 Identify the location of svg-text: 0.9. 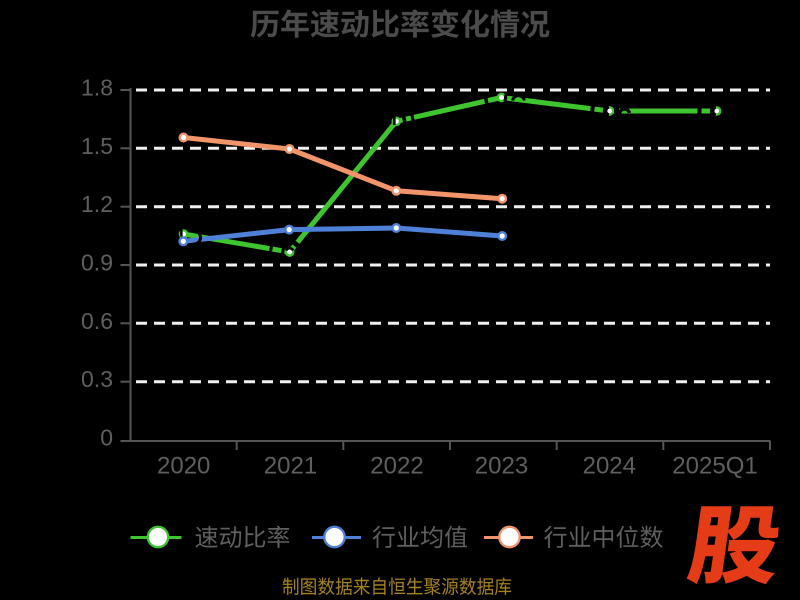
(97, 263).